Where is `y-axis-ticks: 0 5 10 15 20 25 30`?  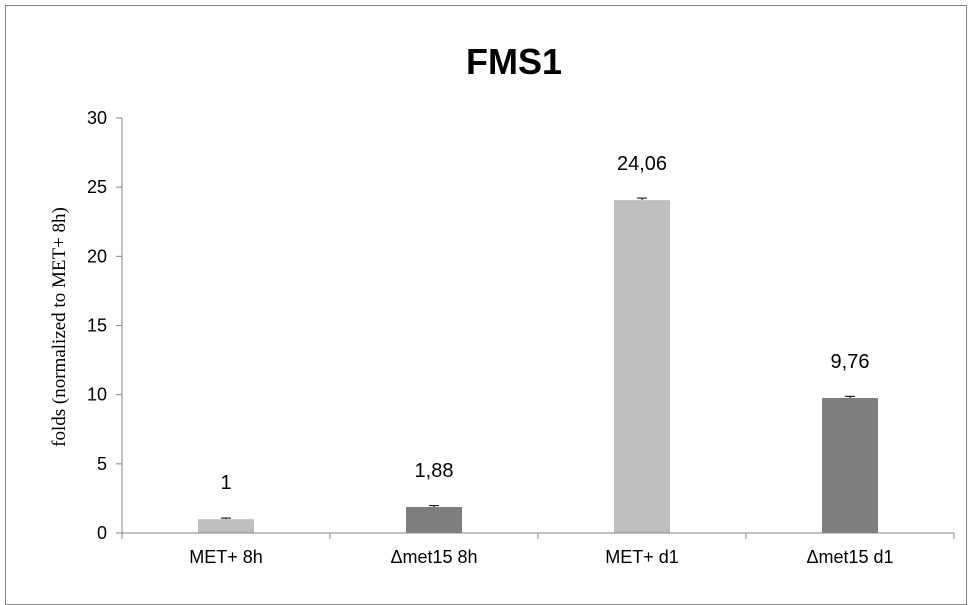 y-axis-ticks: 0 5 10 15 20 25 30 is located at coordinates (104, 325).